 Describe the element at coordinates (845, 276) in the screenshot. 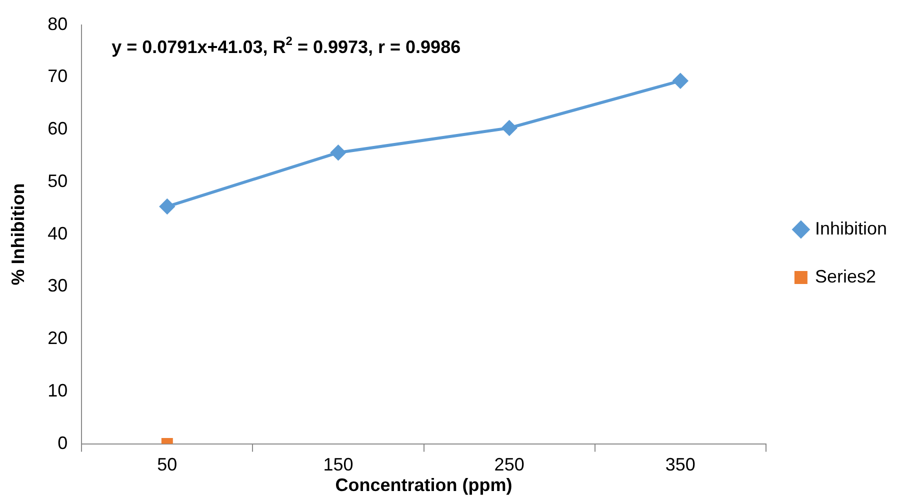

I see `legend-label: Series2` at that location.